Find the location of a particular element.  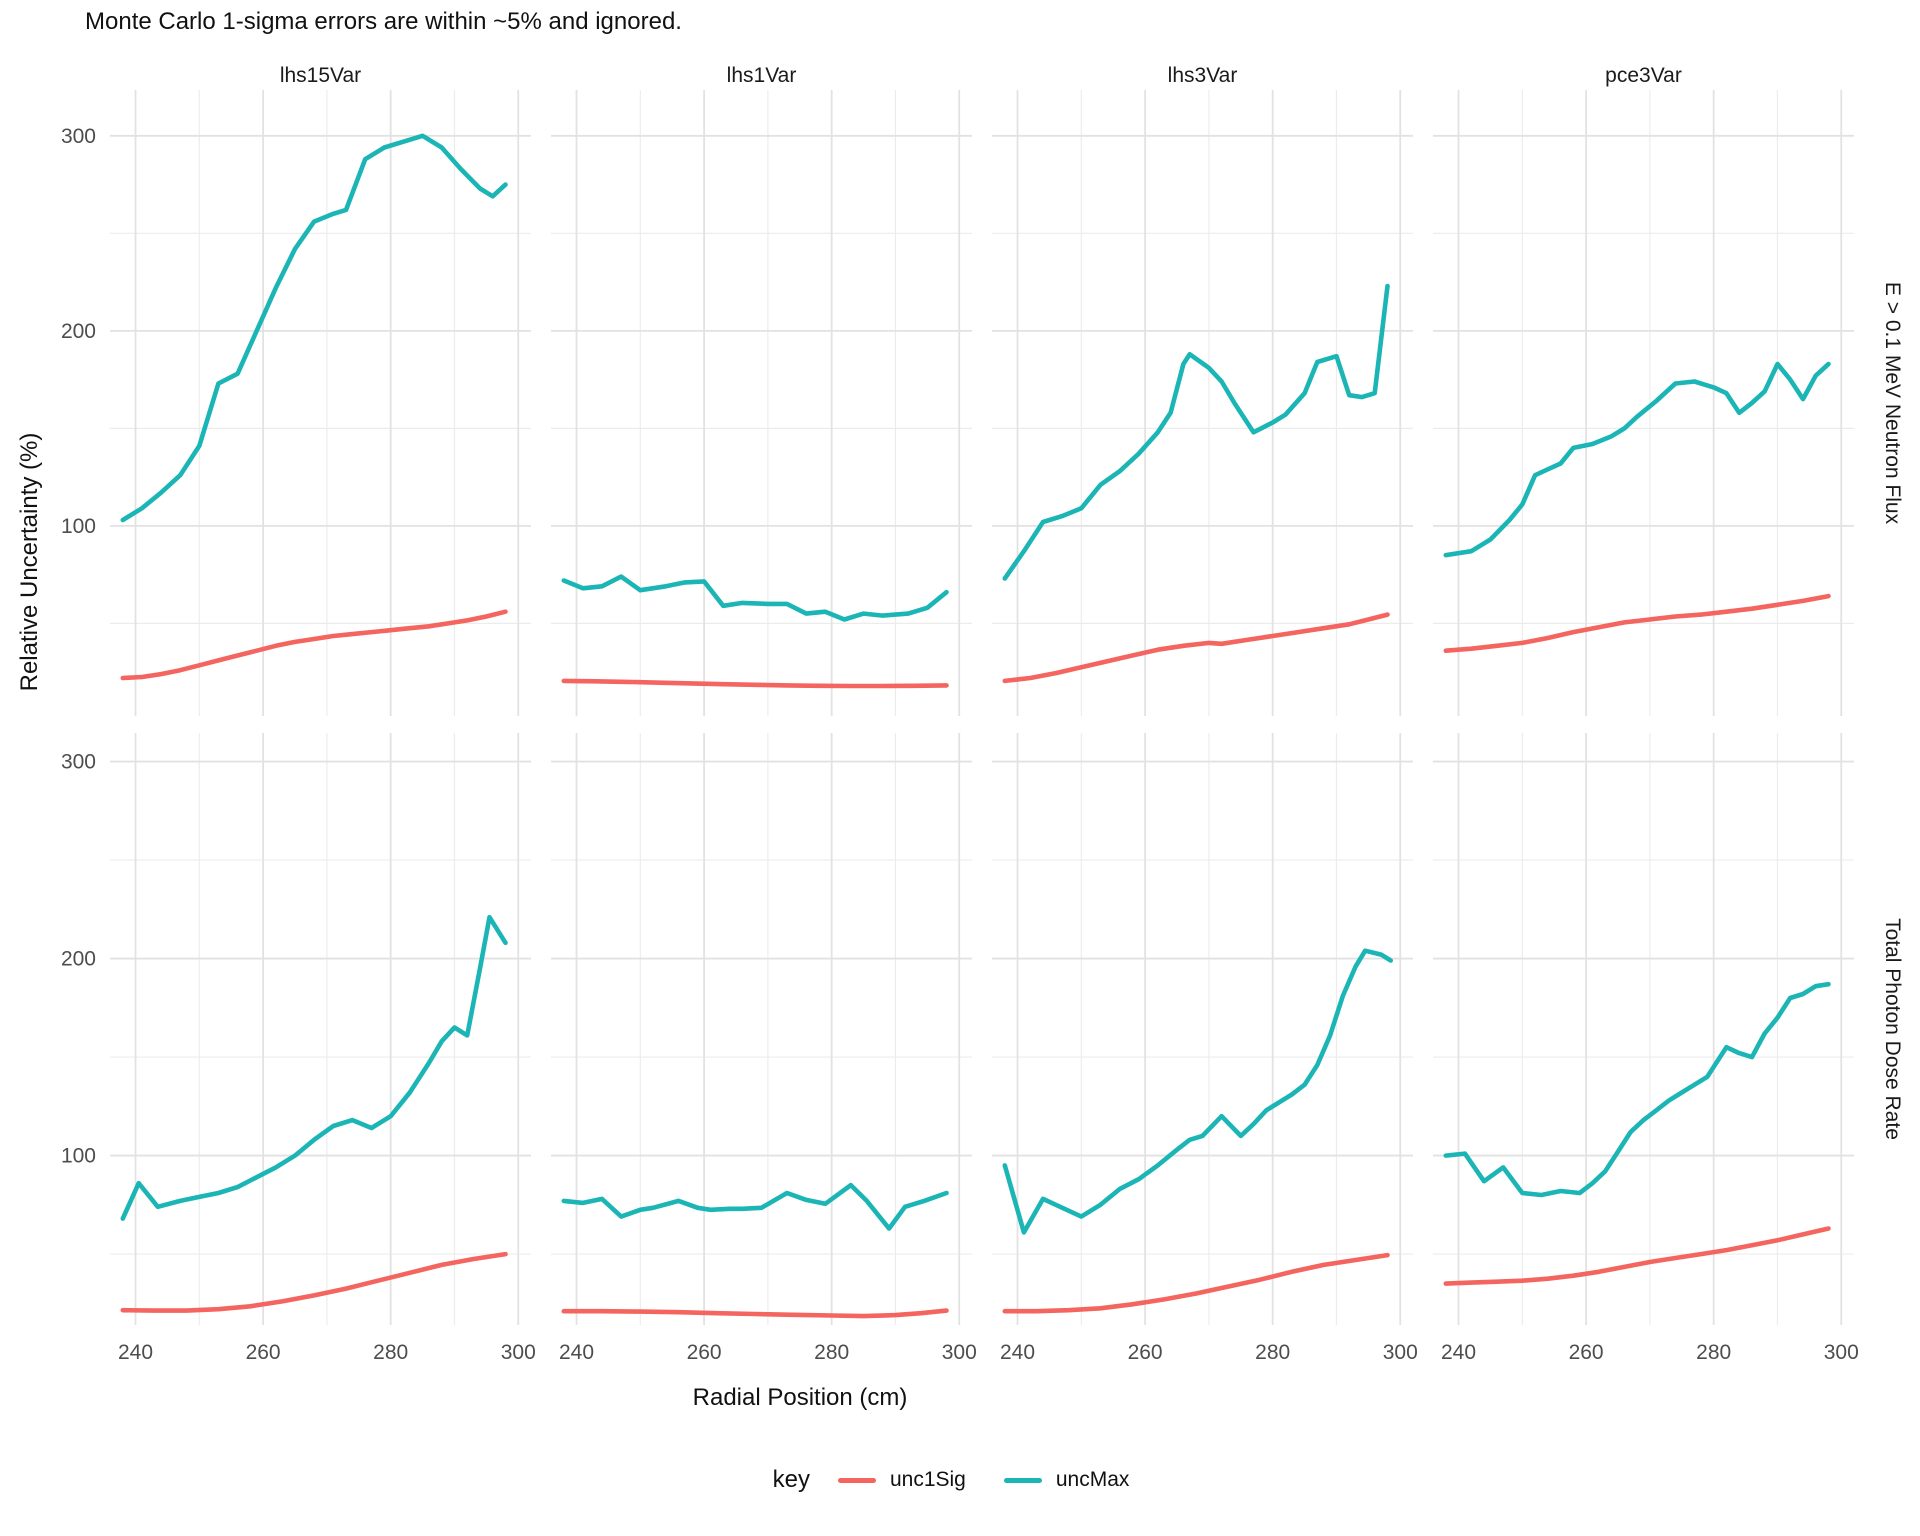

unc1sig-line-swatch-icon is located at coordinates (856, 1480).